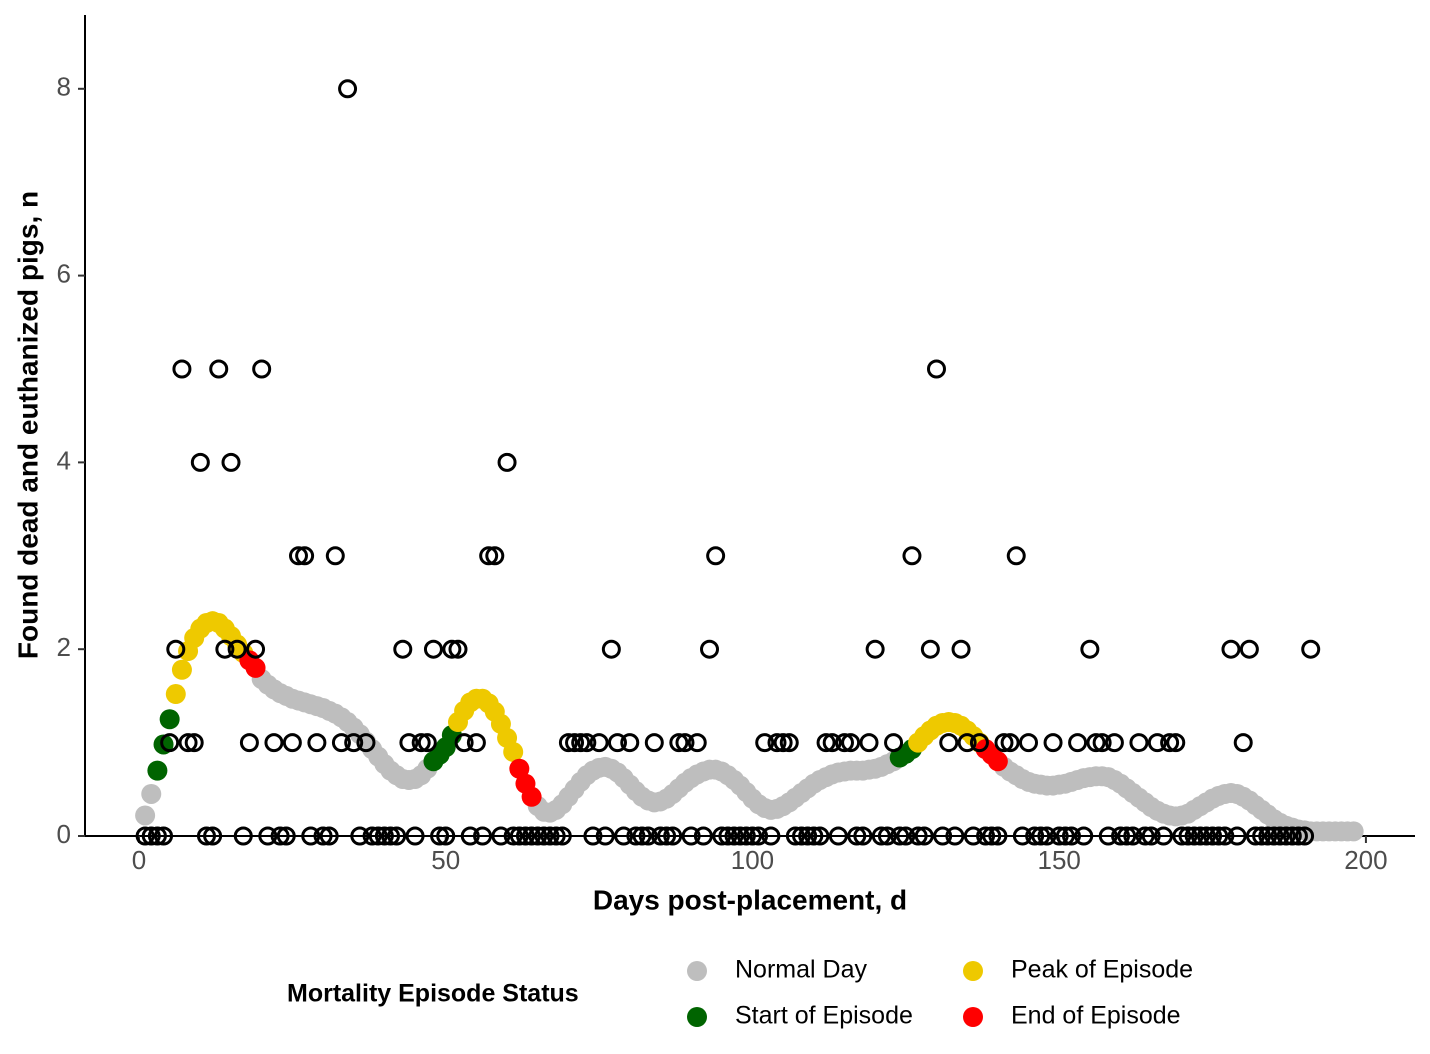 The width and height of the screenshot is (1430, 1054). Describe the element at coordinates (64, 87) in the screenshot. I see `y-tick-label: 8` at that location.